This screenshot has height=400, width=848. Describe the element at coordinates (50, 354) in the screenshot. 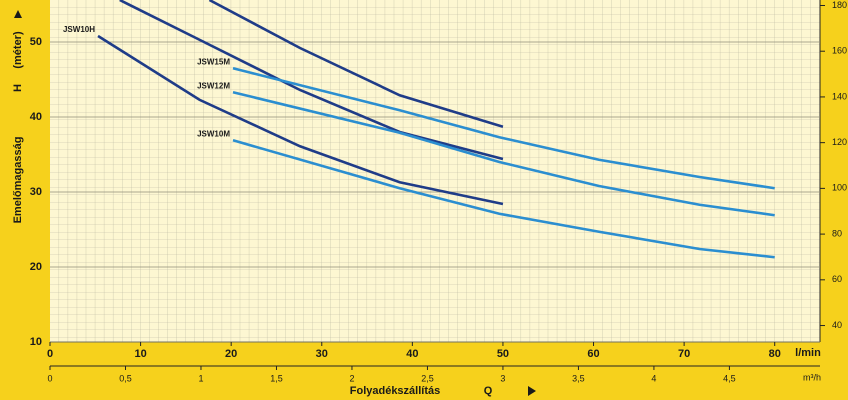

I see `x-tick-label: 0` at that location.